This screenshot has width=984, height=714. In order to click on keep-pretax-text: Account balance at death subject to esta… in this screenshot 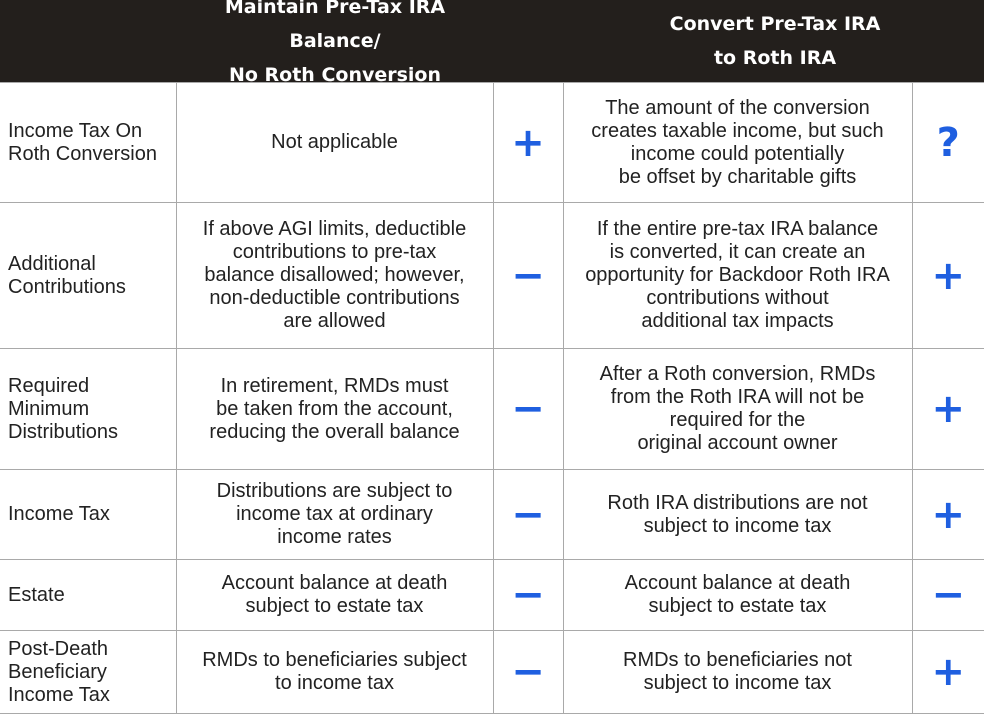, I will do `click(334, 595)`.